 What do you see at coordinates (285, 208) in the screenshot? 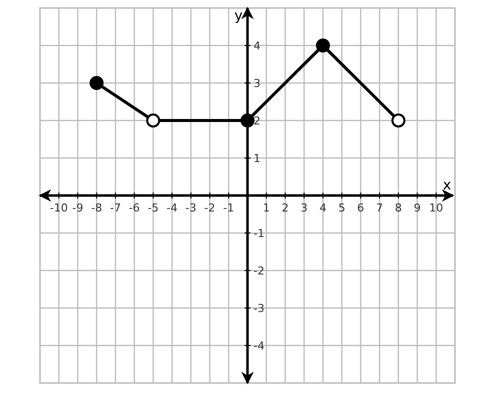
I see `x-tick-label: 2` at bounding box center [285, 208].